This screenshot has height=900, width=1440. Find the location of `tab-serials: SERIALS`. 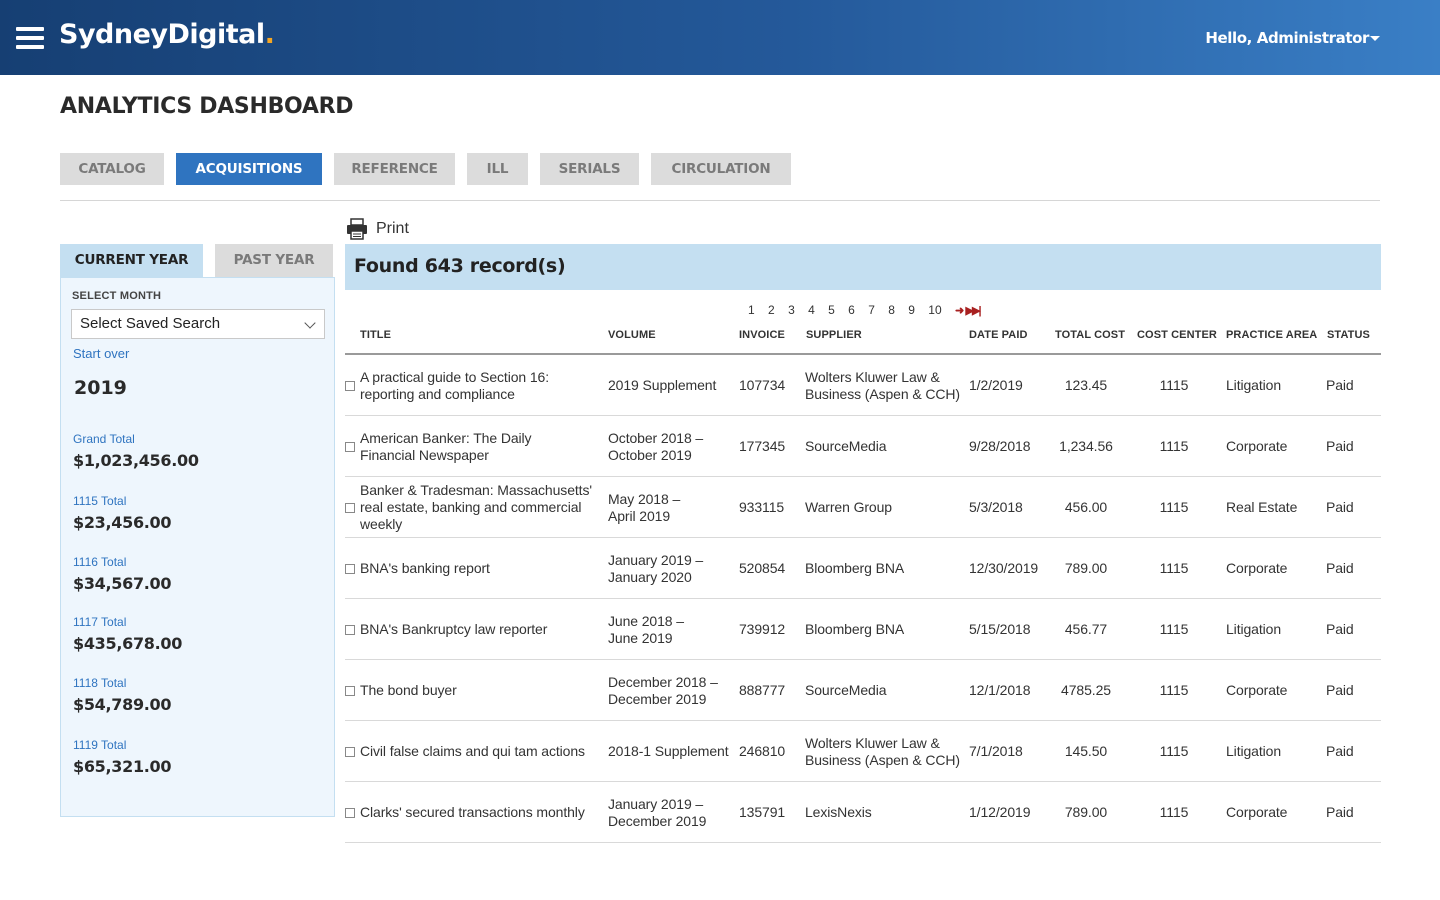

tab-serials: SERIALS is located at coordinates (589, 169).